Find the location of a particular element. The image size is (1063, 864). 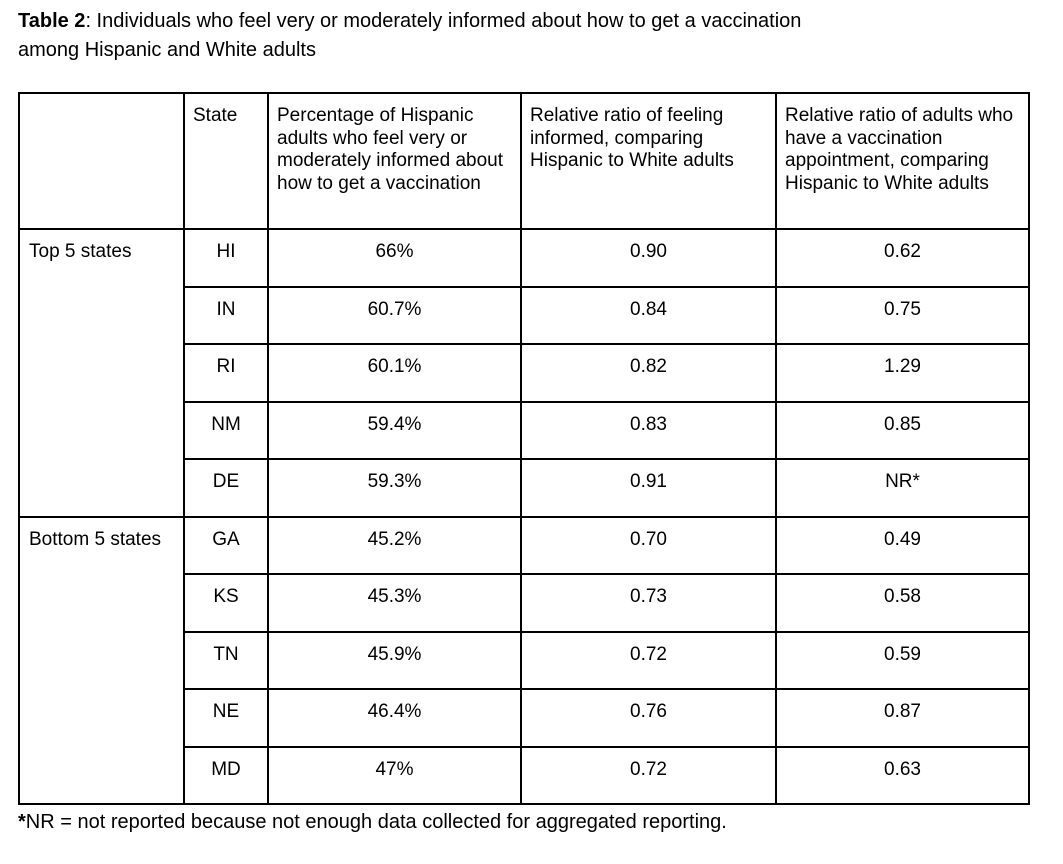

group-label-bottom5: Bottom 5 states is located at coordinates (101, 660).